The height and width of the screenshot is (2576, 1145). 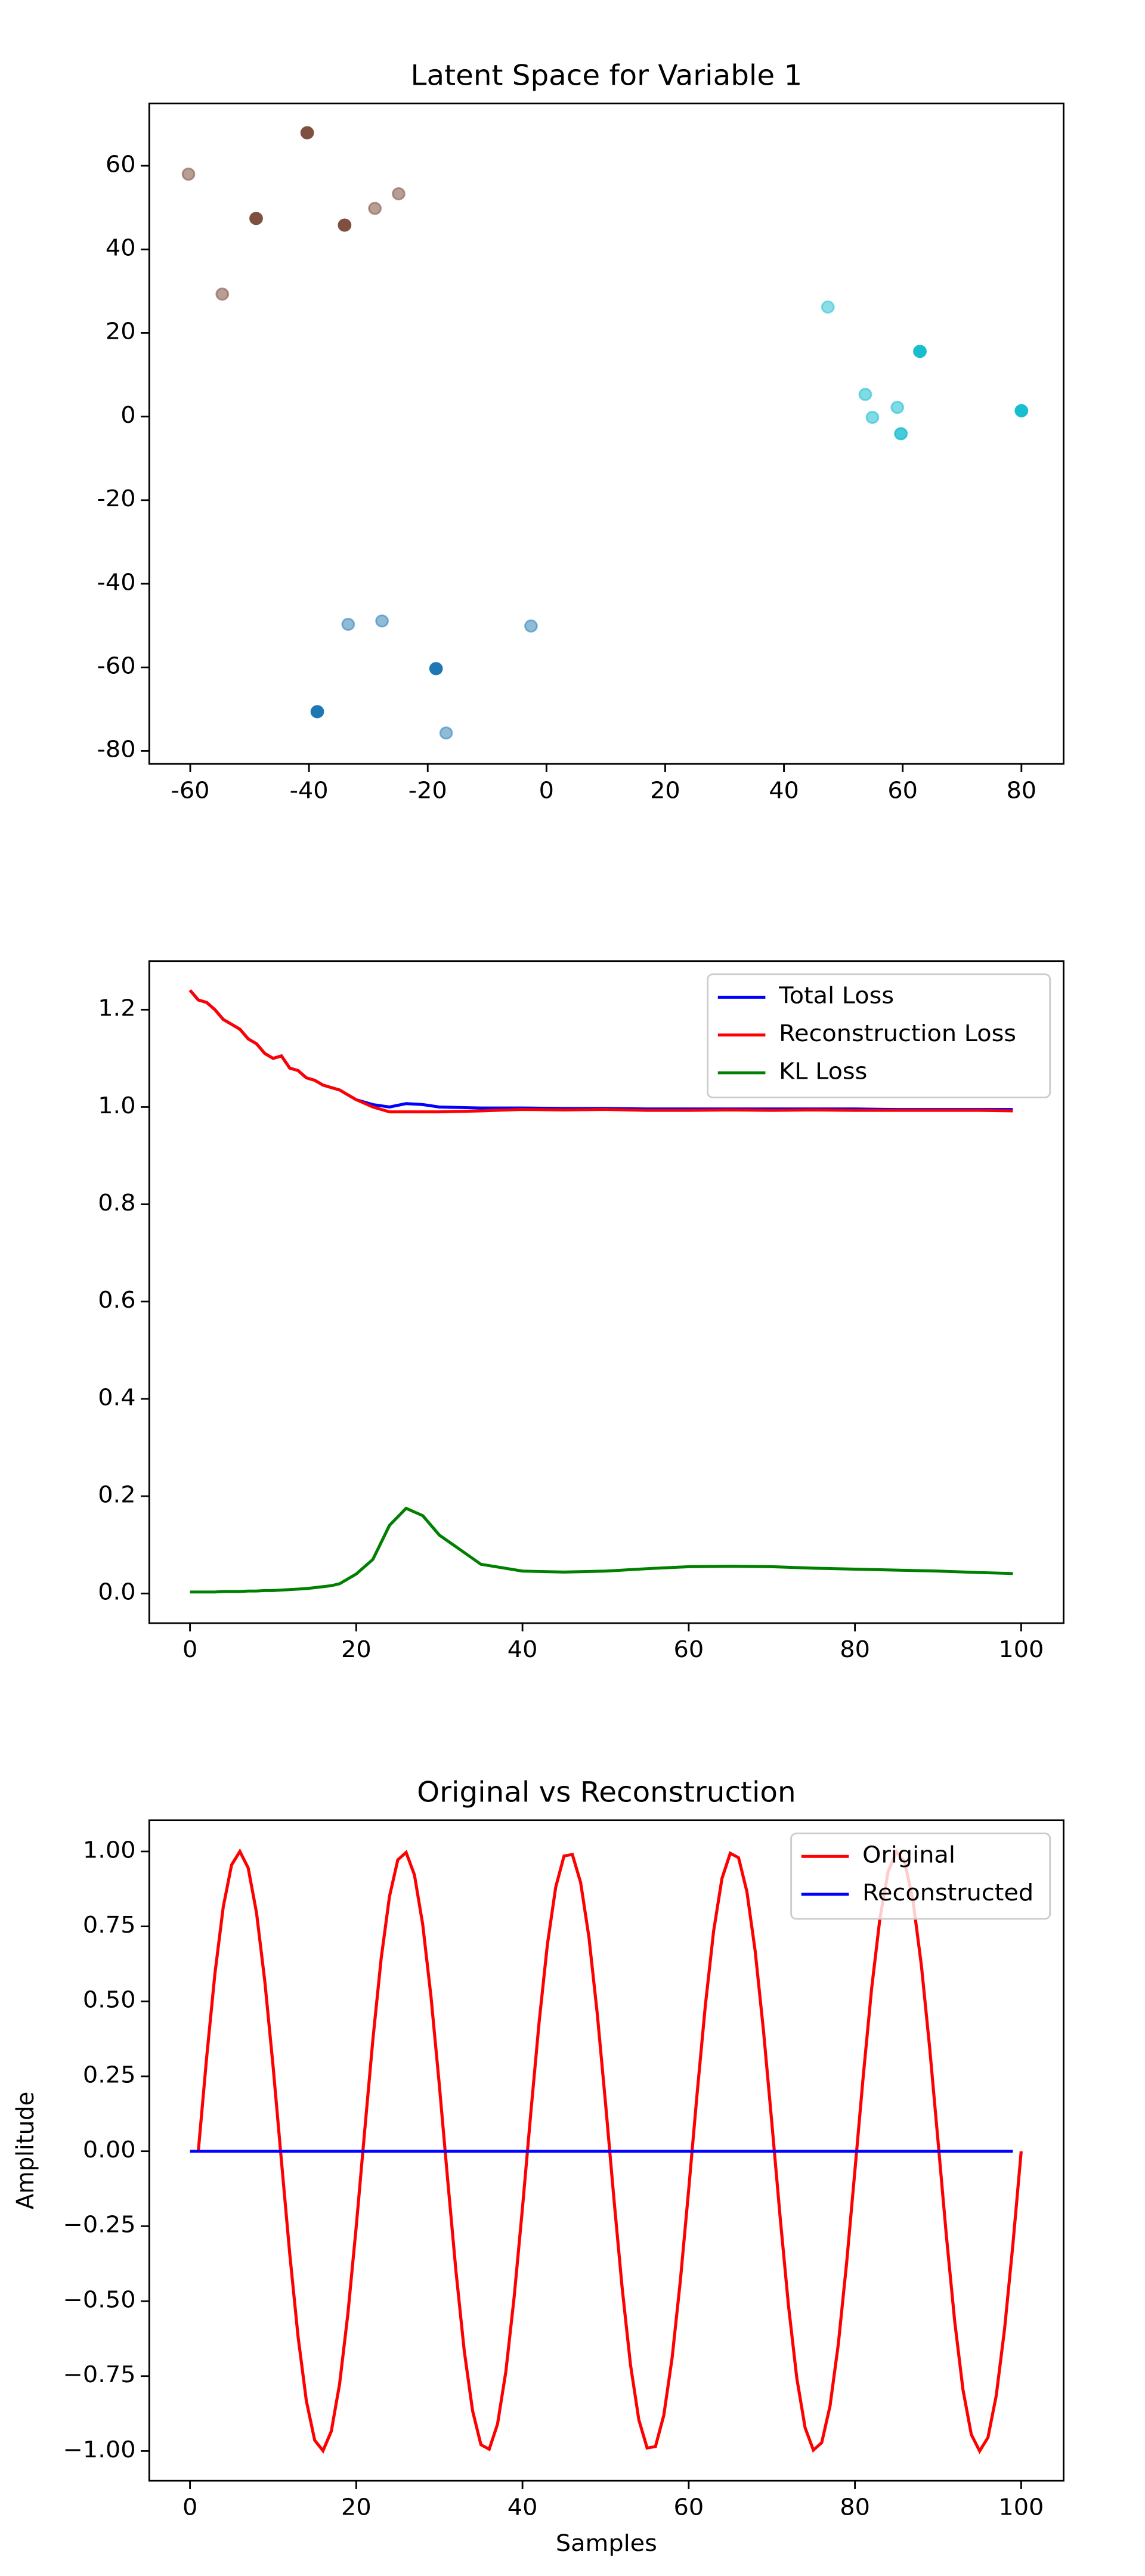 I want to click on y-tick-label: -80, so click(x=116, y=750).